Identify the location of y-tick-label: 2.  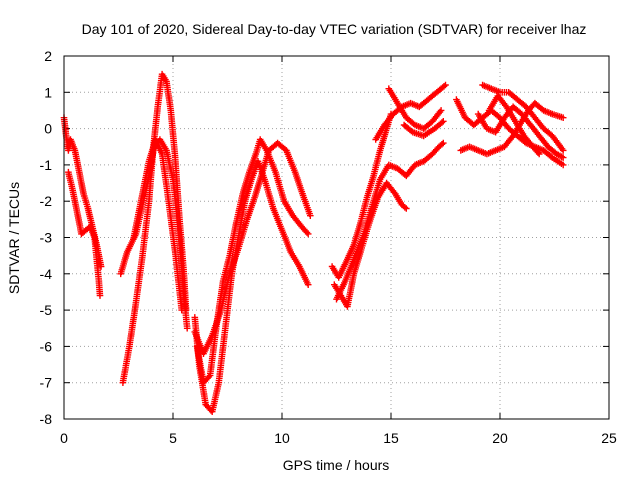
(48, 56).